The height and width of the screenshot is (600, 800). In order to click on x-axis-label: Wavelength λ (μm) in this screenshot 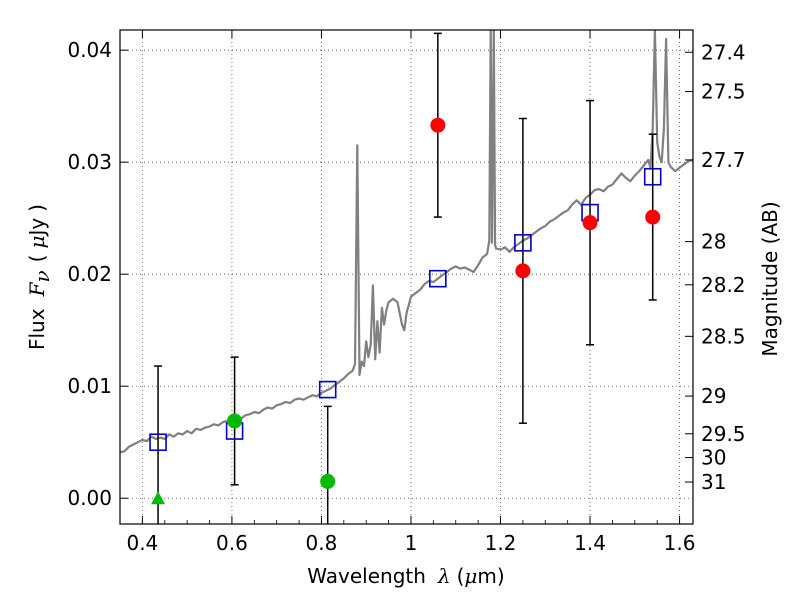, I will do `click(405, 576)`.